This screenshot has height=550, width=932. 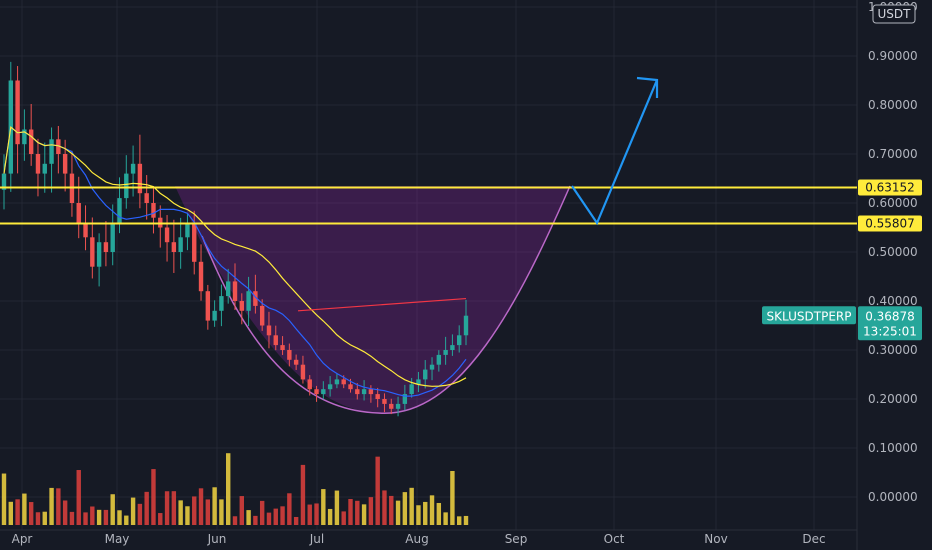 I want to click on y-tick-label: 0.60000, so click(x=893, y=203).